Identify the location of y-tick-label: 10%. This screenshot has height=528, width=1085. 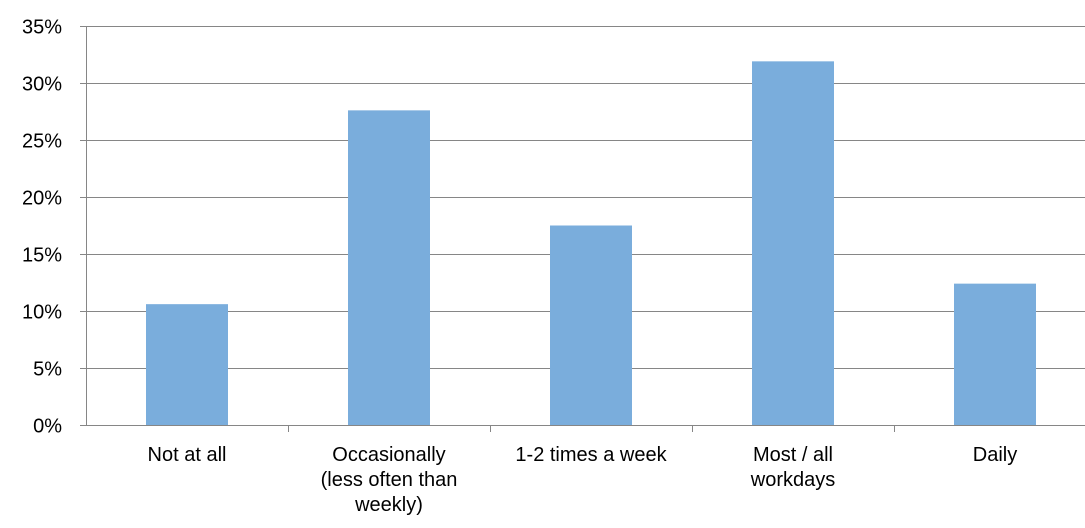
(42, 313).